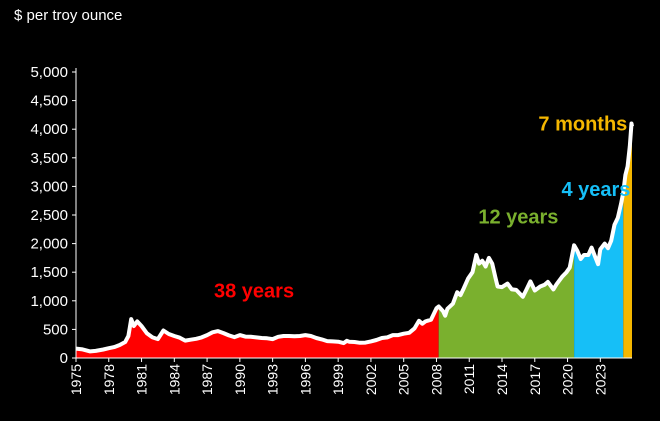 This screenshot has width=660, height=421. Describe the element at coordinates (49, 215) in the screenshot. I see `y-tick-label: 2,500` at that location.